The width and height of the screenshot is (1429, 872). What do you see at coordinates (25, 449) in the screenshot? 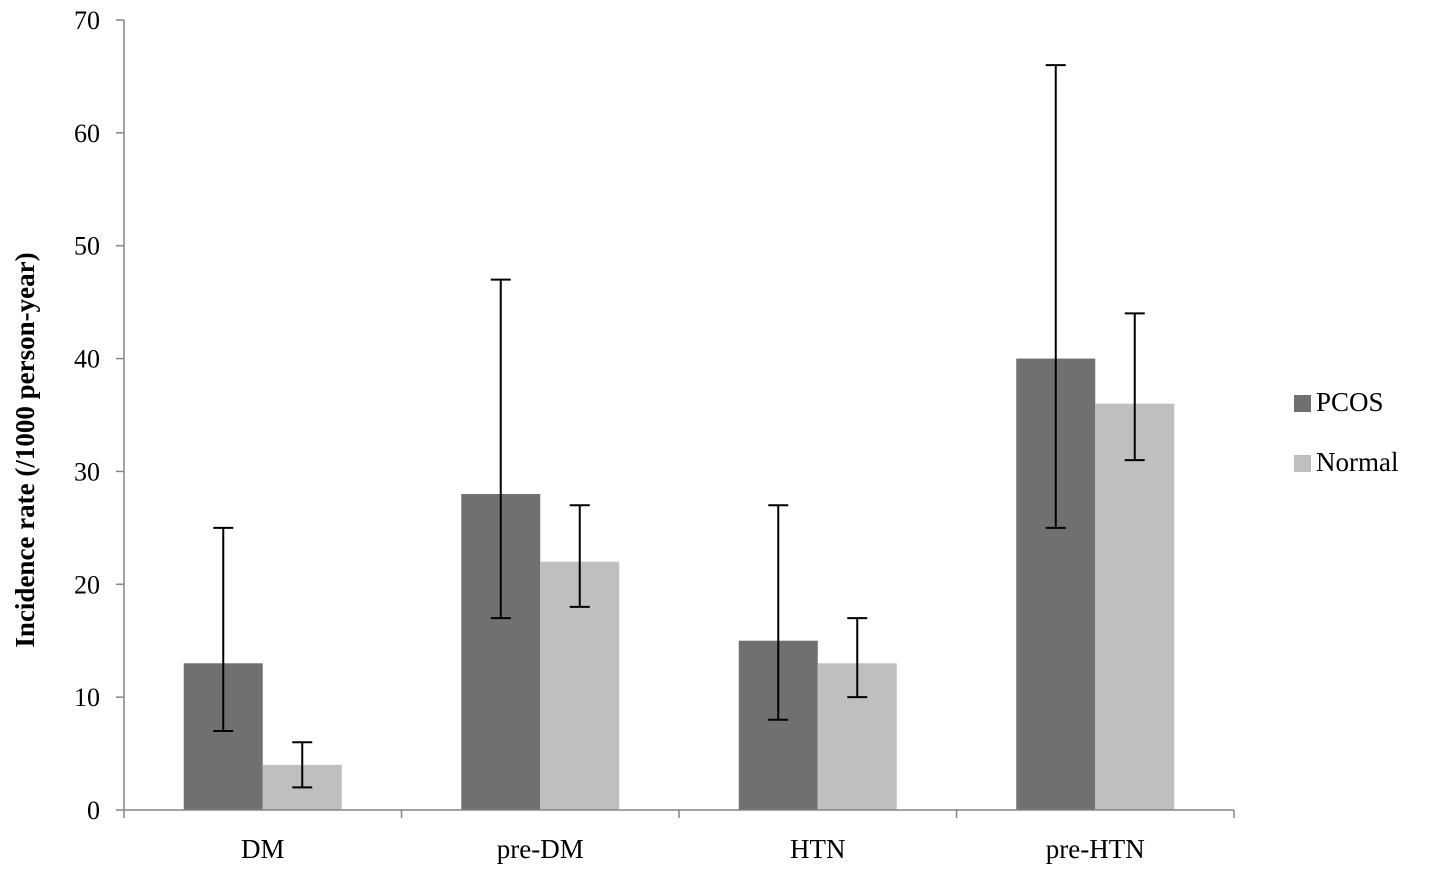
I see `y-axis-label: Incidence rate (/1000 person-year)` at bounding box center [25, 449].